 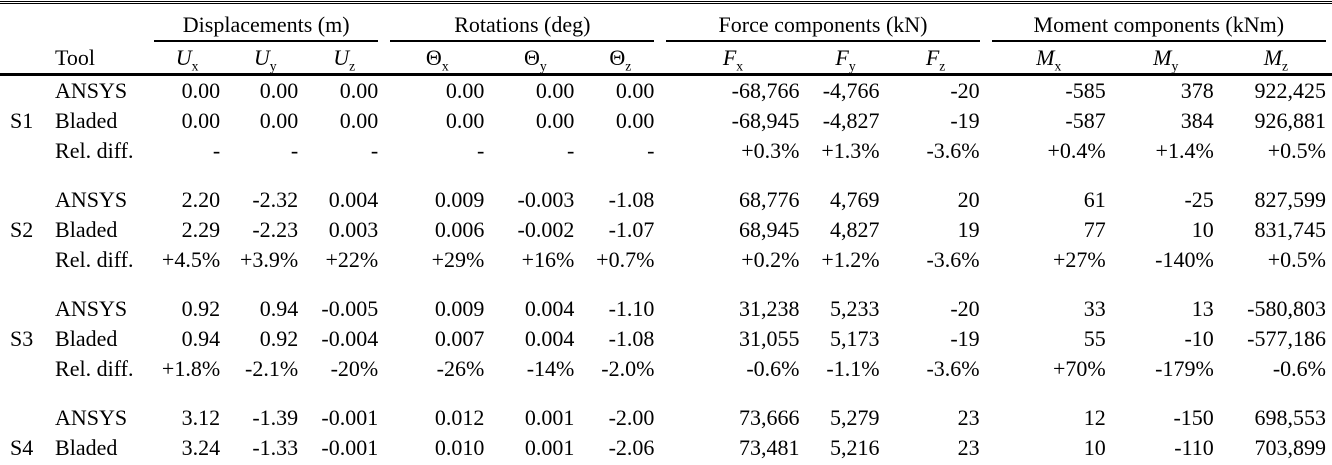 I want to click on value-cell: -585, so click(x=1085, y=90).